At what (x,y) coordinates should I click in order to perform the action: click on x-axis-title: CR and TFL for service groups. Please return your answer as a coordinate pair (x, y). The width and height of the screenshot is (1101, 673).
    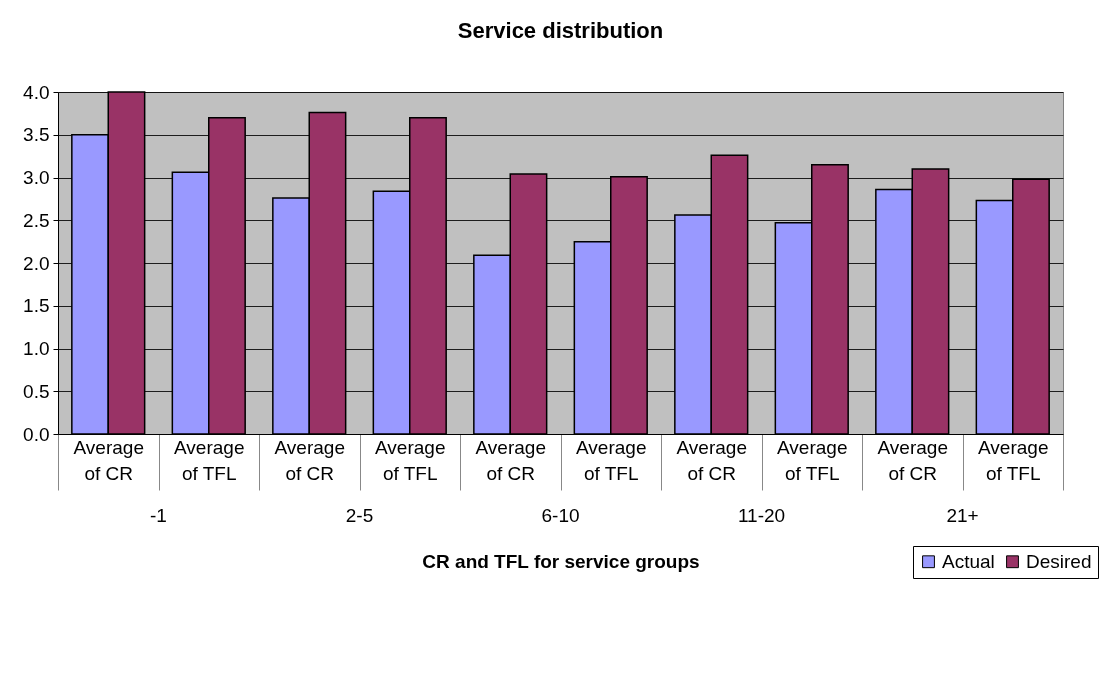
    Looking at the image, I should click on (561, 561).